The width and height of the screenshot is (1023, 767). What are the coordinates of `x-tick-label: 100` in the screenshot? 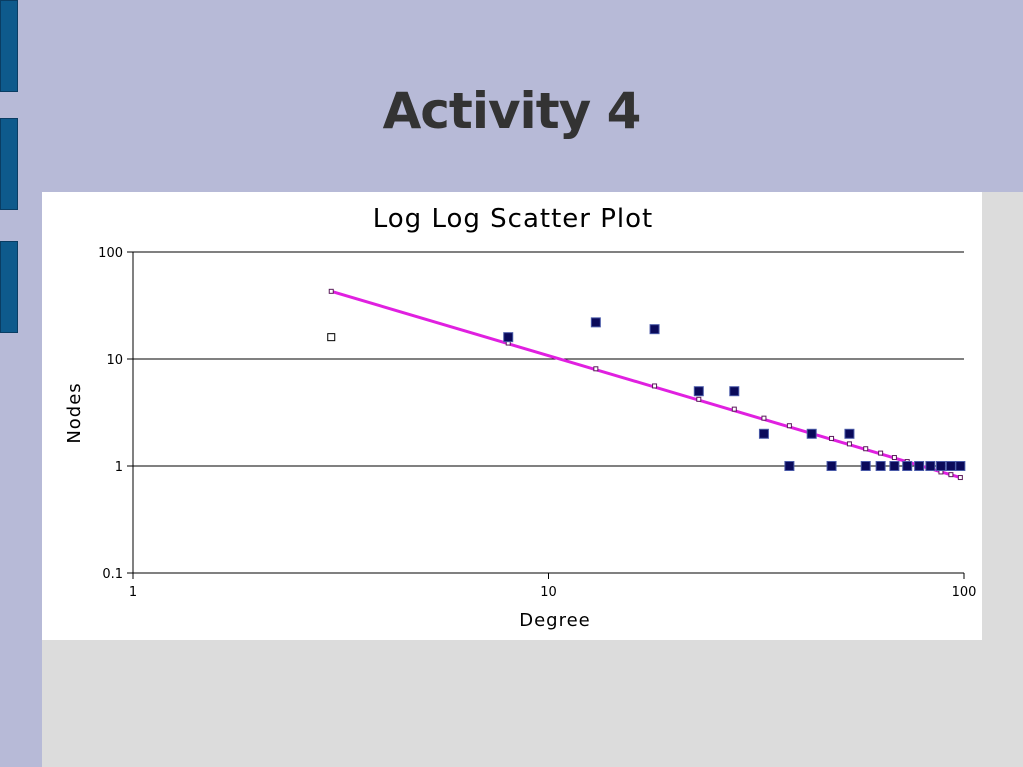 It's located at (964, 592).